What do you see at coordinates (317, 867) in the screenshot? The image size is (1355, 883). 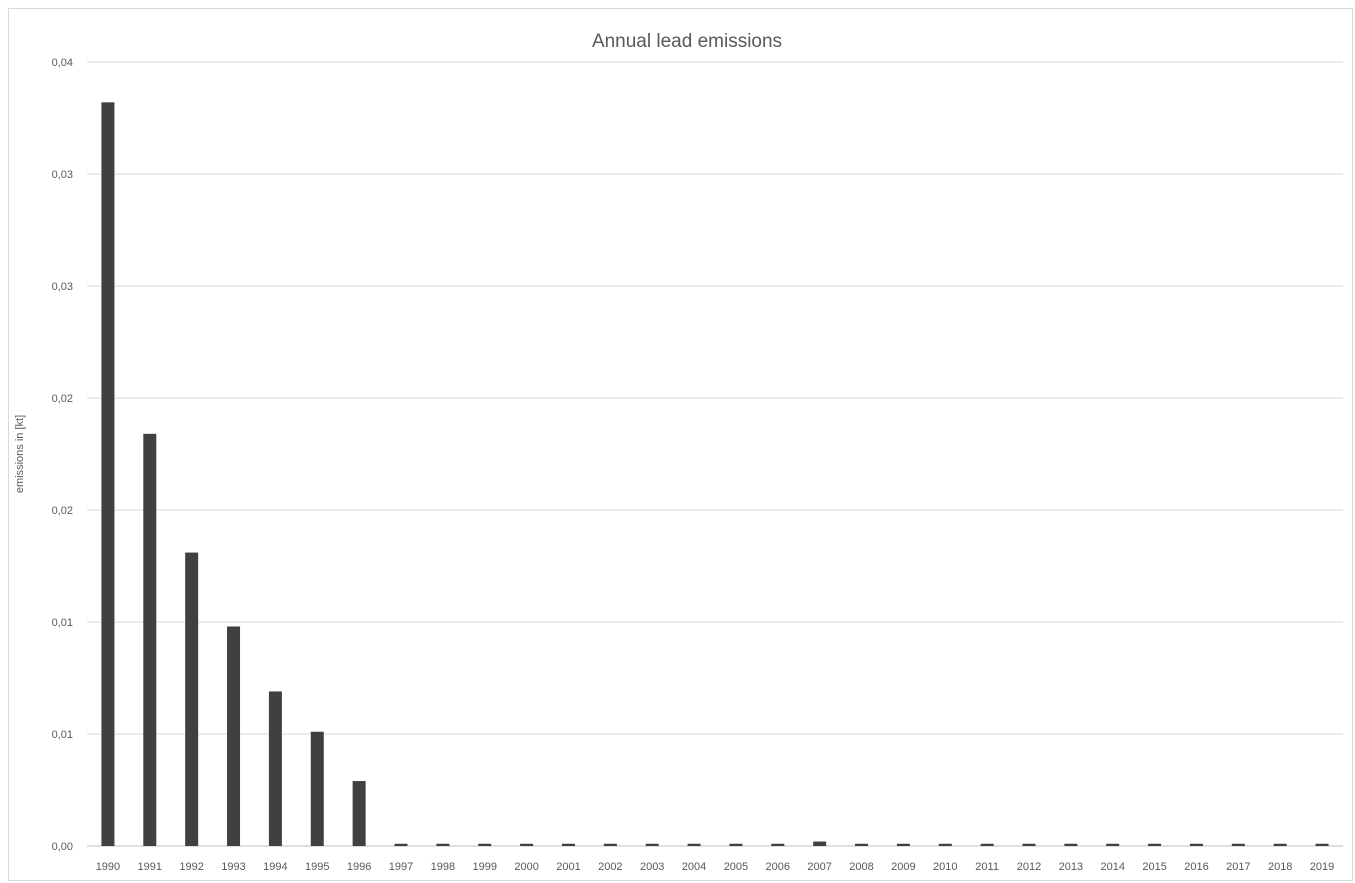 I see `x-tick-label: 1995` at bounding box center [317, 867].